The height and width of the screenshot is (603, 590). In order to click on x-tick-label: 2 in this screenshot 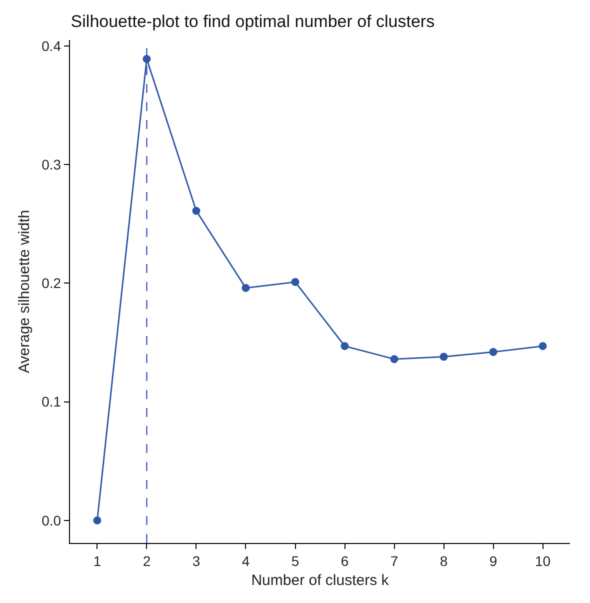, I will do `click(146, 560)`.